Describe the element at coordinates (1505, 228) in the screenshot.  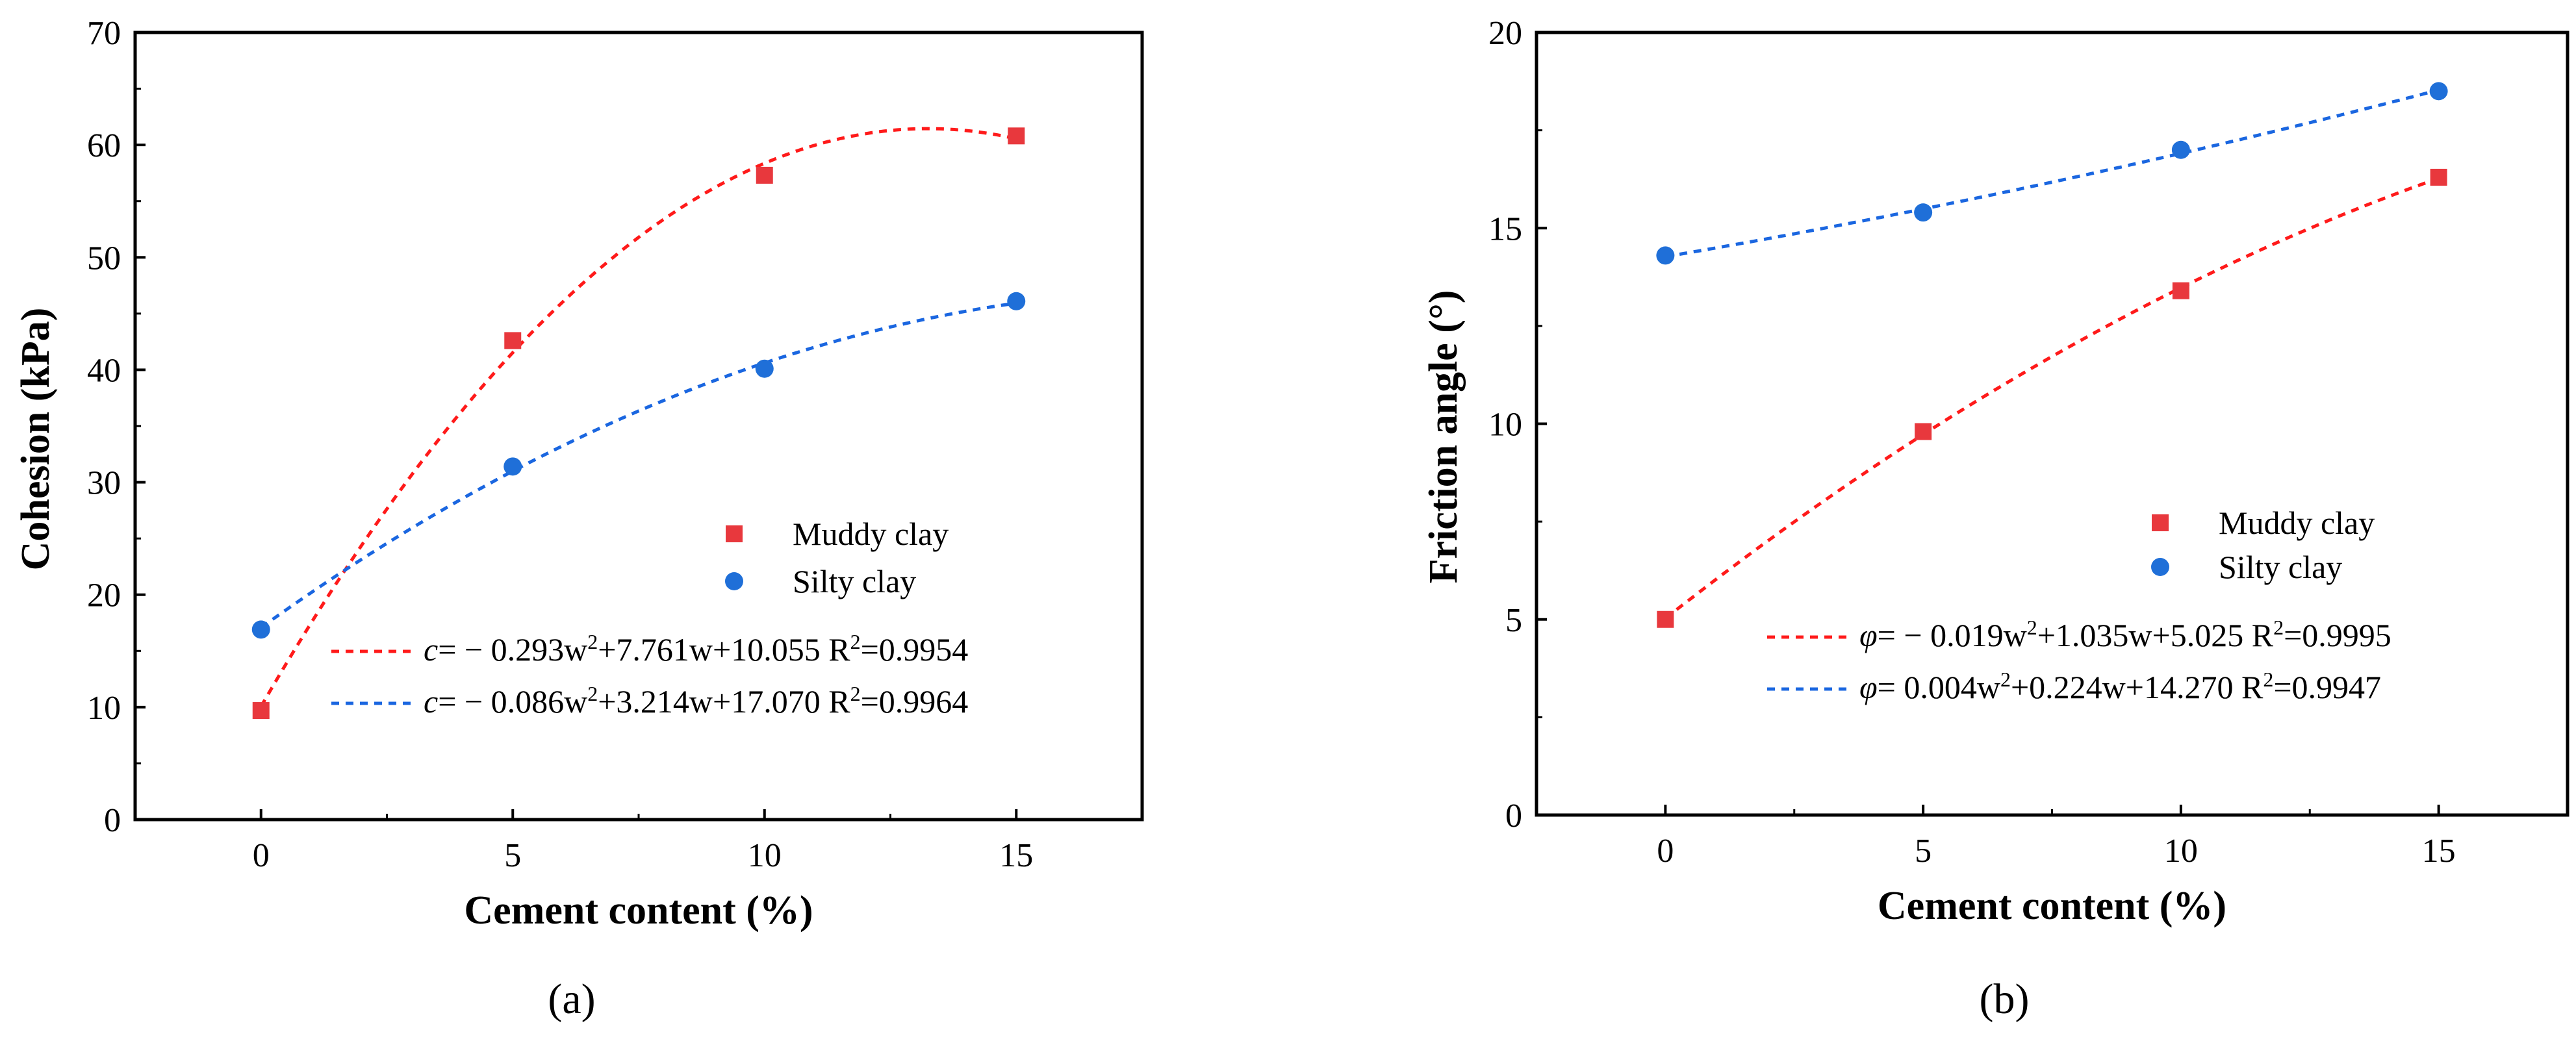
I see `y-tick-label: 15` at that location.